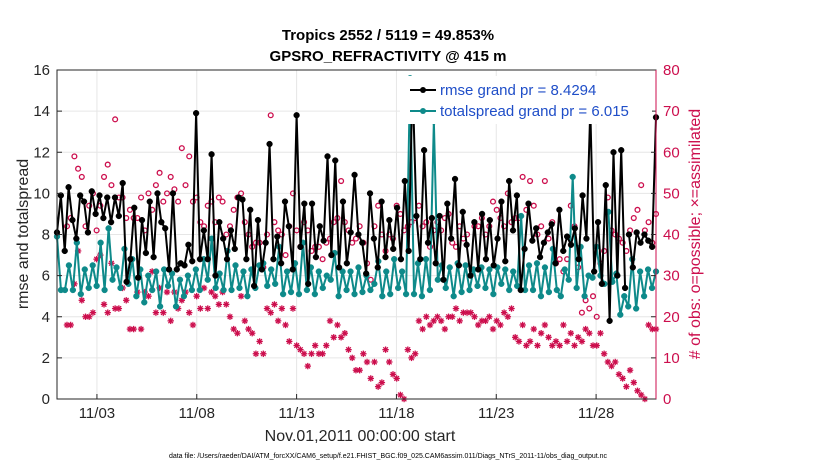 The height and width of the screenshot is (470, 830). I want to click on y-right-tick-label: 30, so click(671, 276).